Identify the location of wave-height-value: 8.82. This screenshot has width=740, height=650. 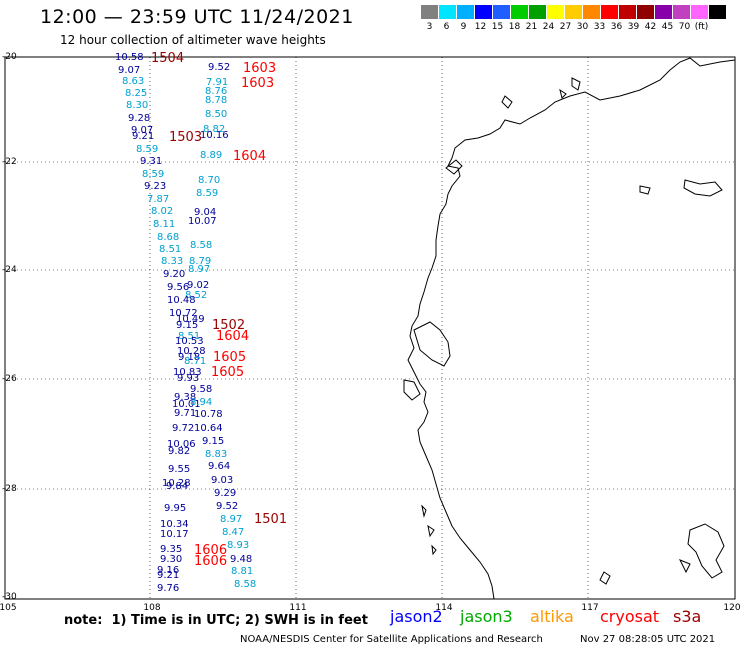
(214, 129).